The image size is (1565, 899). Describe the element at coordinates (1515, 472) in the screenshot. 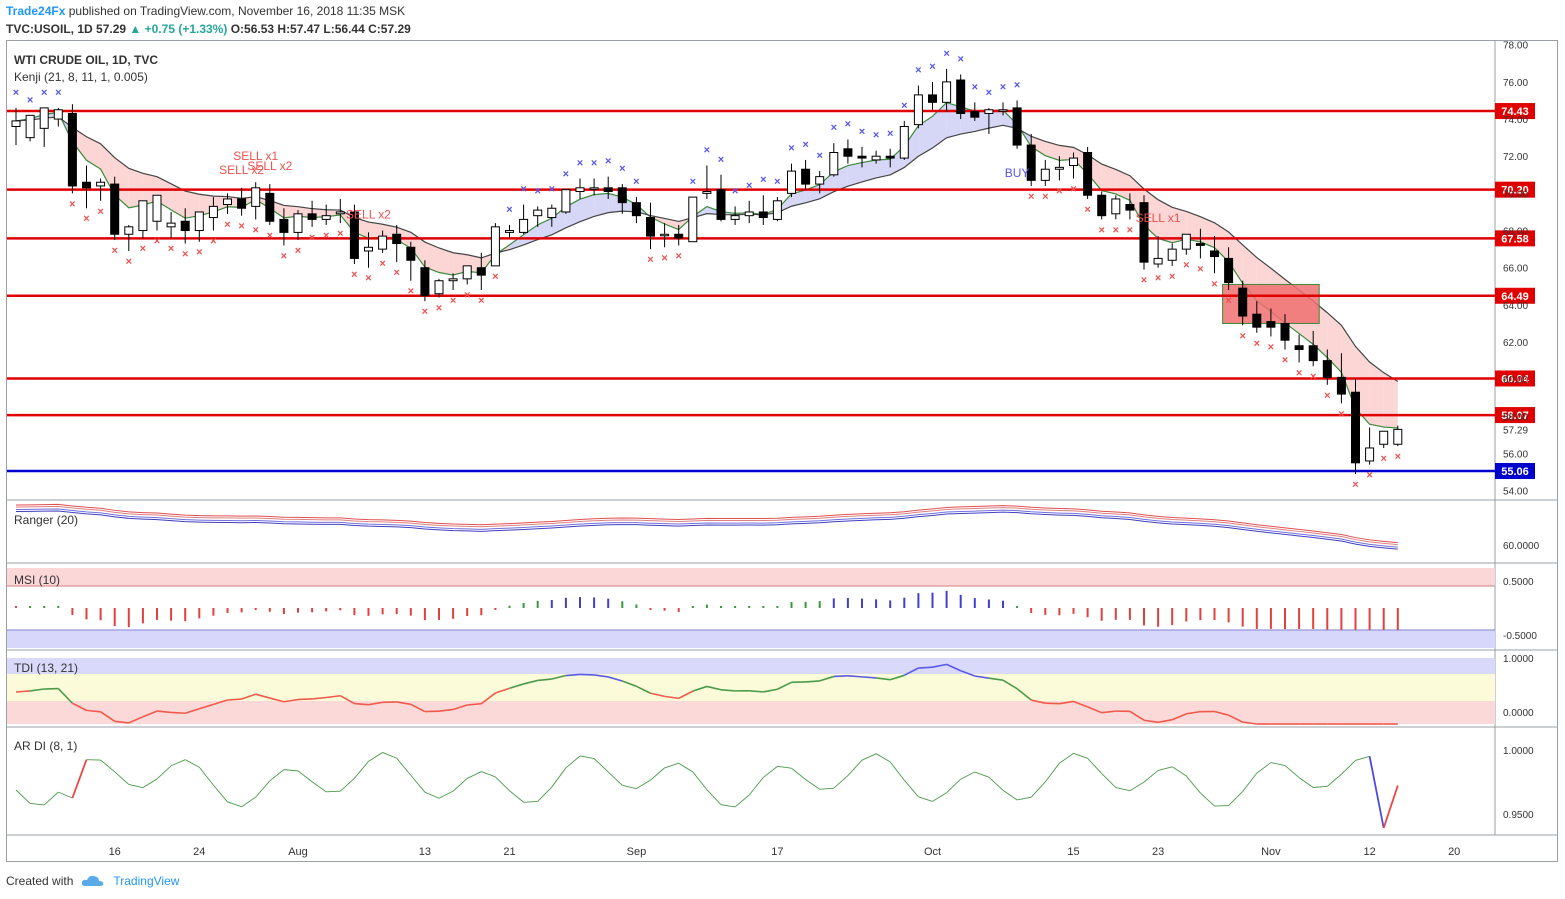

I see `level-label: 55.06` at that location.